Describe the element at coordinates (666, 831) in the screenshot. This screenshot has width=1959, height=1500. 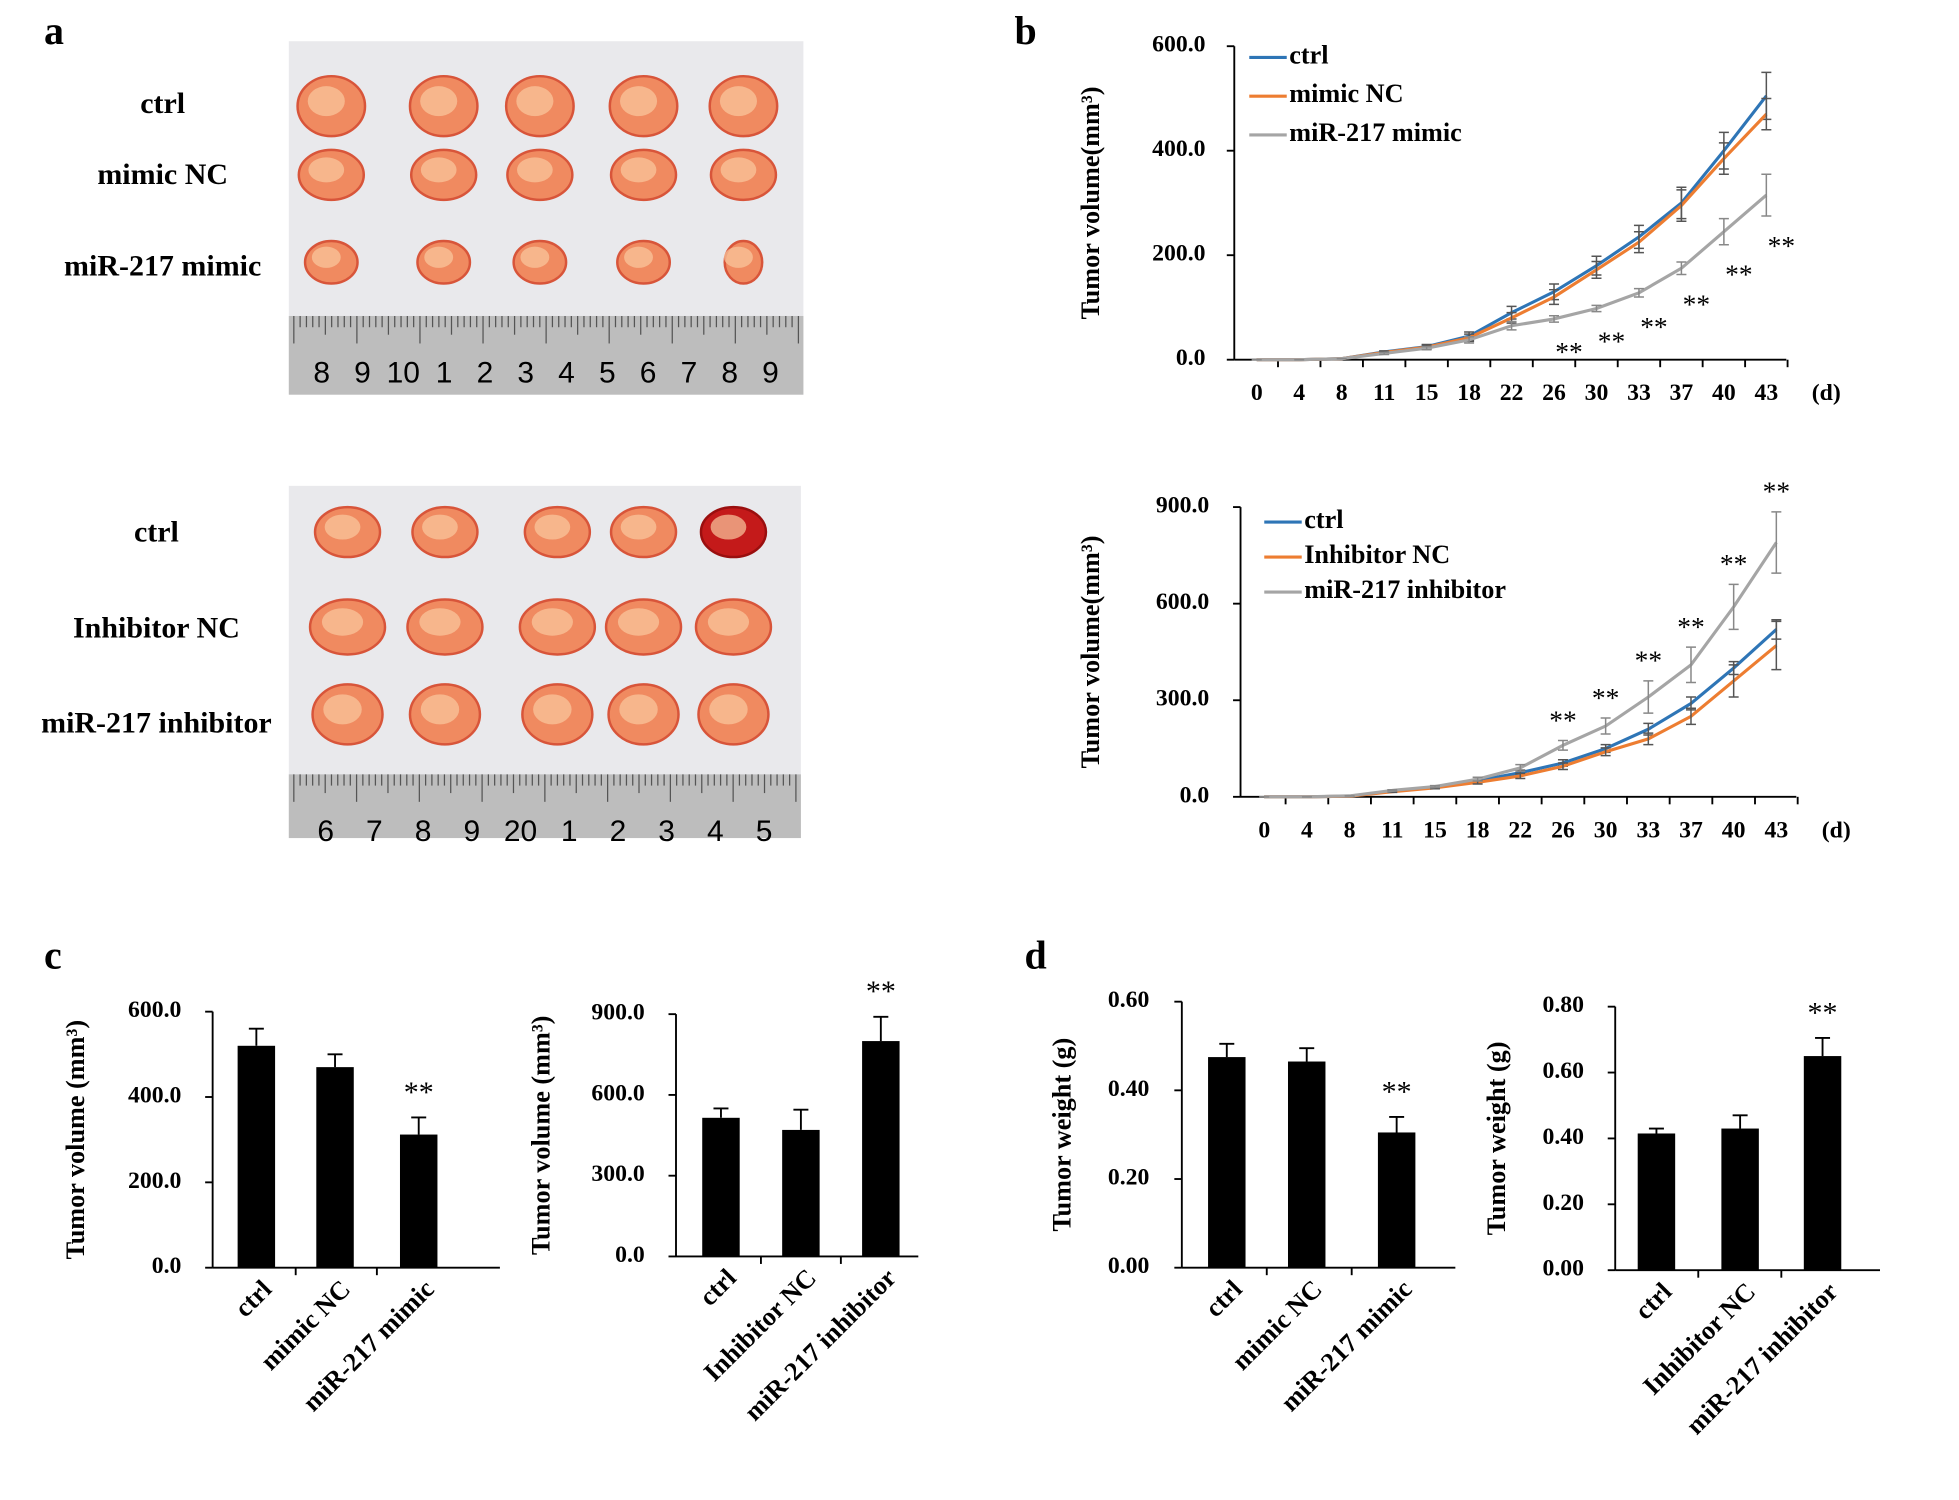
I see `ruler-label: 3` at that location.